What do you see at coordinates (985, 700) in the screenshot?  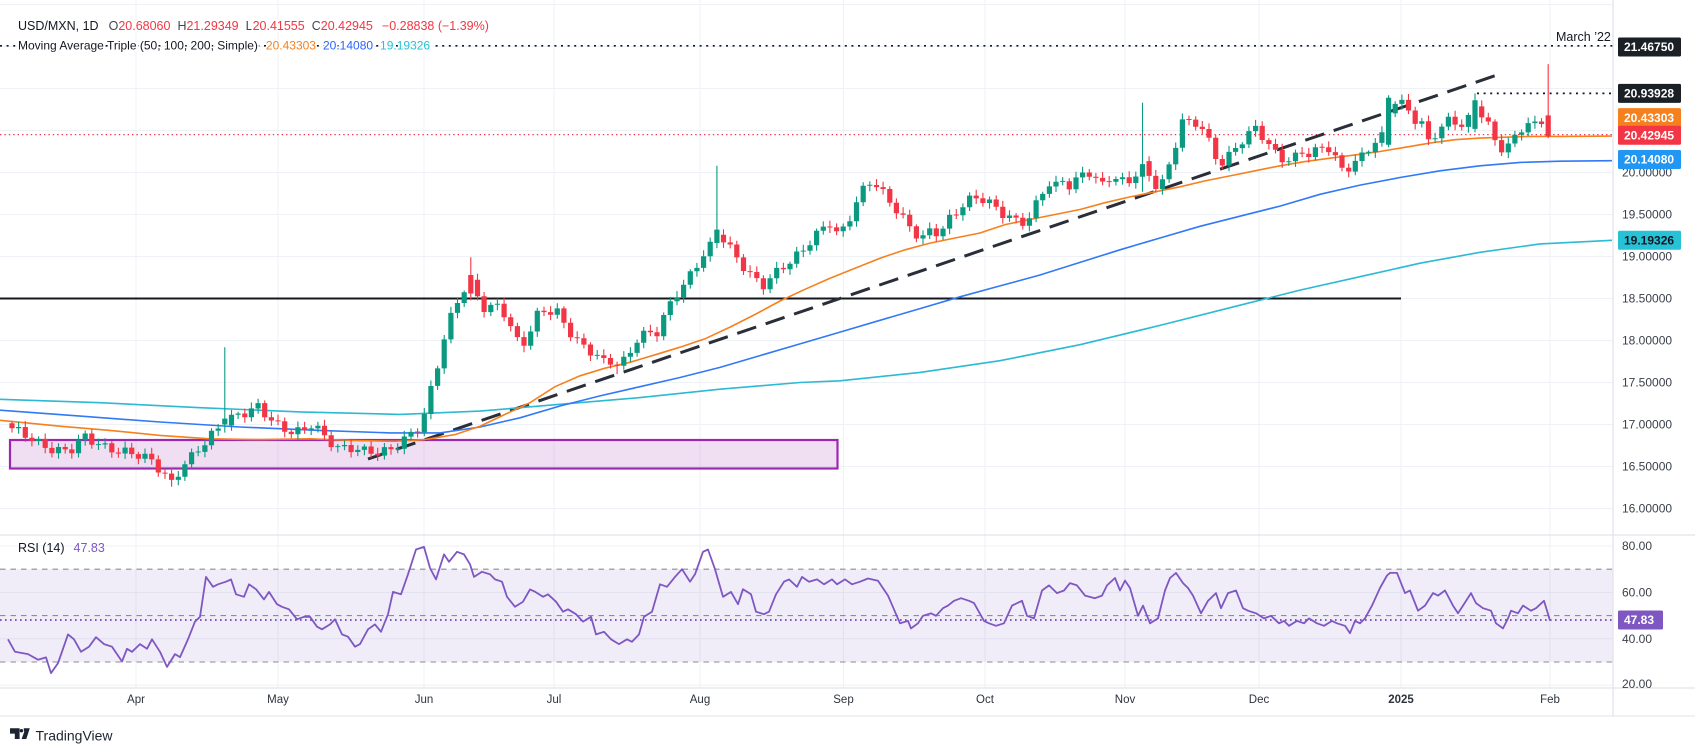 I see `svg-text: Oct` at bounding box center [985, 700].